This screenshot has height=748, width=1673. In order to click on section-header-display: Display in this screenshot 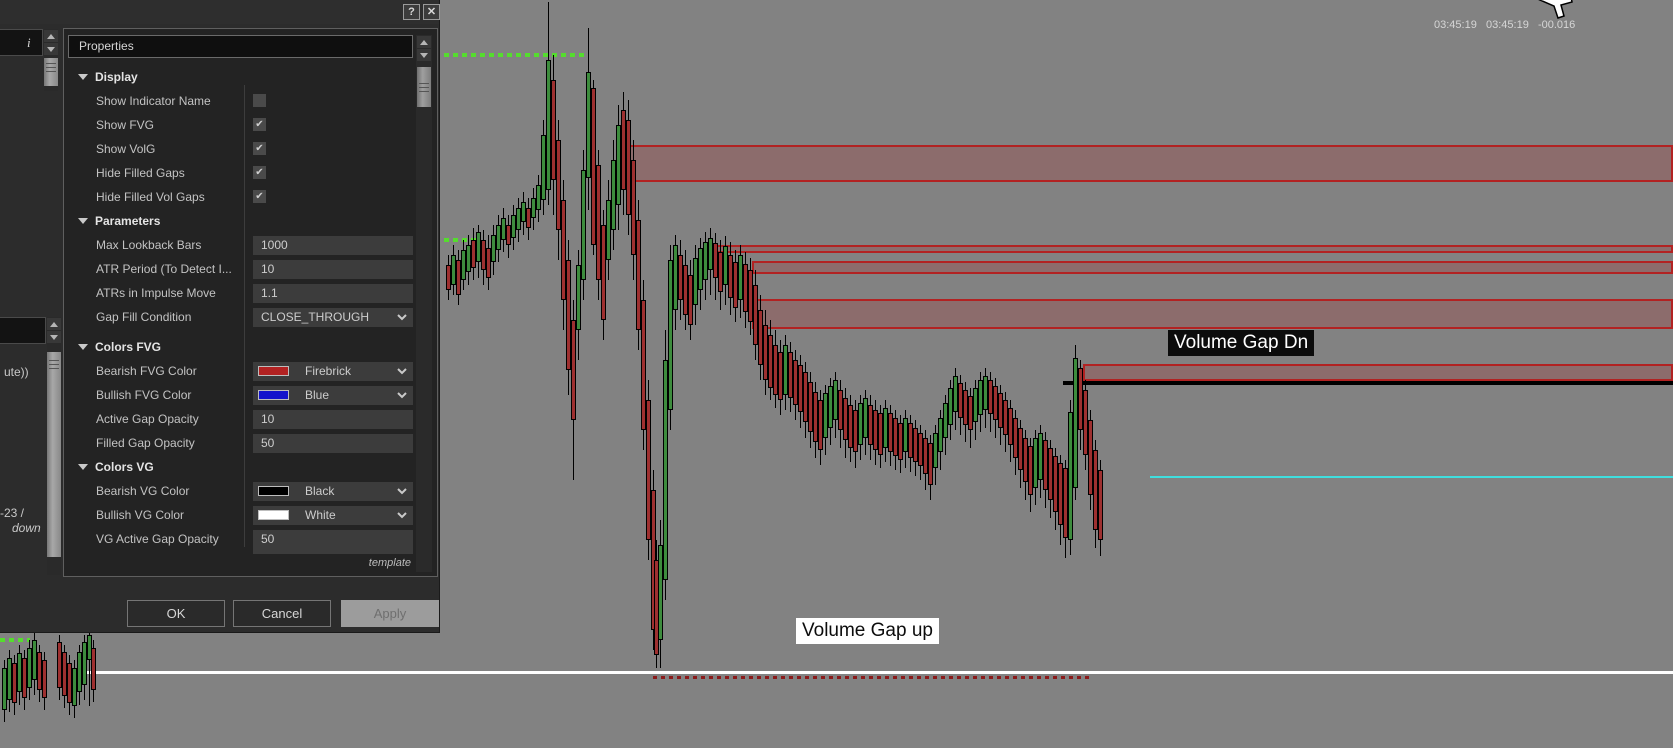, I will do `click(240, 77)`.